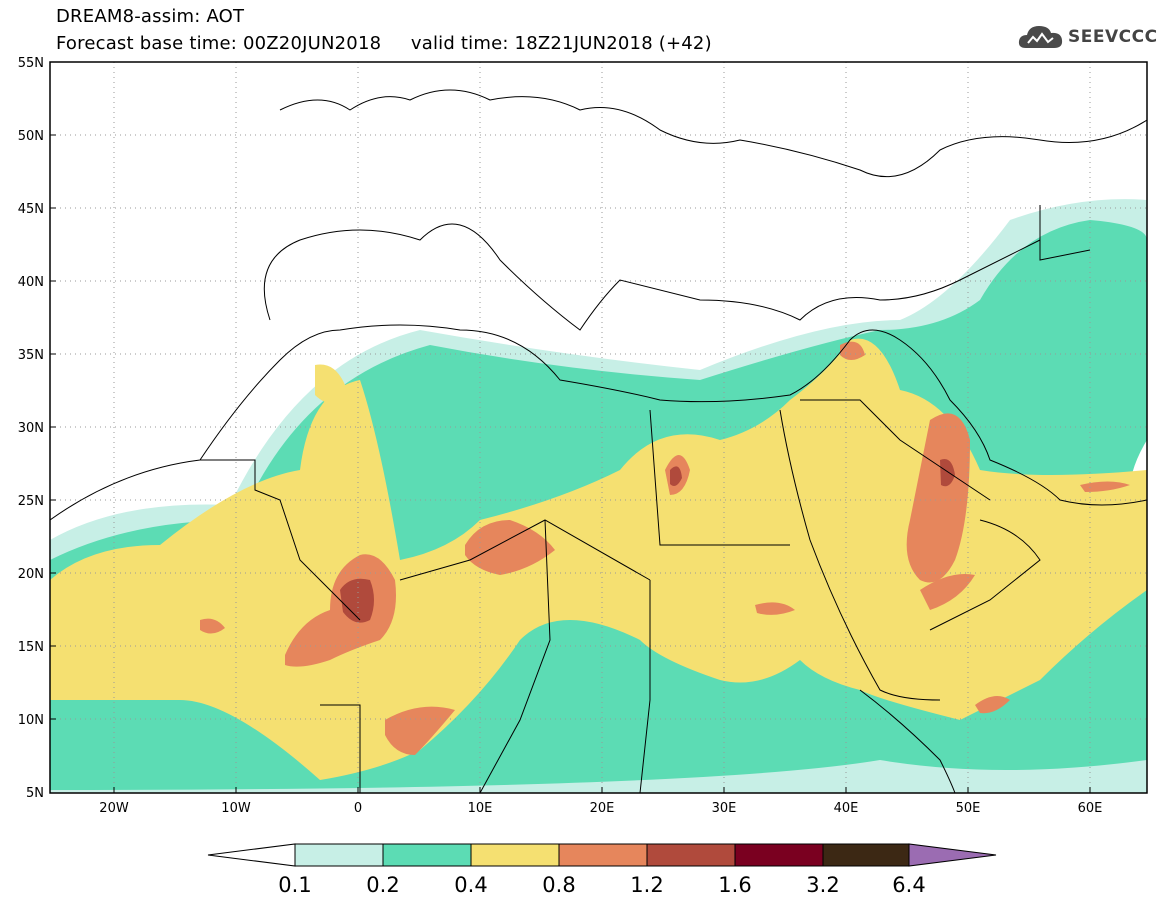  What do you see at coordinates (31, 209) in the screenshot?
I see `lat-label-45n: 45N` at bounding box center [31, 209].